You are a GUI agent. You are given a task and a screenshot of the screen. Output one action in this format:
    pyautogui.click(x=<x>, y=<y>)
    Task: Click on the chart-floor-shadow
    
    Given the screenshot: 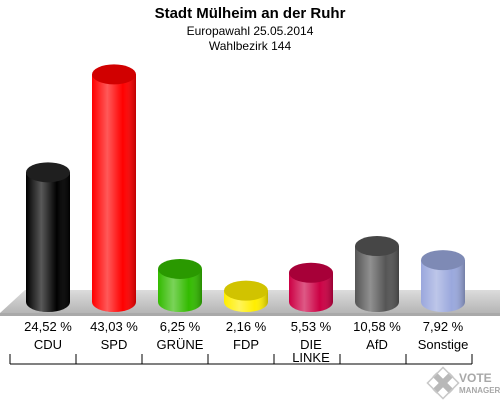 What is the action you would take?
    pyautogui.click(x=250, y=314)
    